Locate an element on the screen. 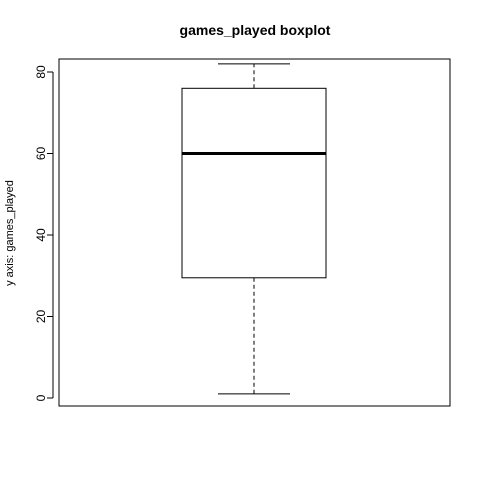 The width and height of the screenshot is (480, 480). y-tick-label: 60 is located at coordinates (41, 154).